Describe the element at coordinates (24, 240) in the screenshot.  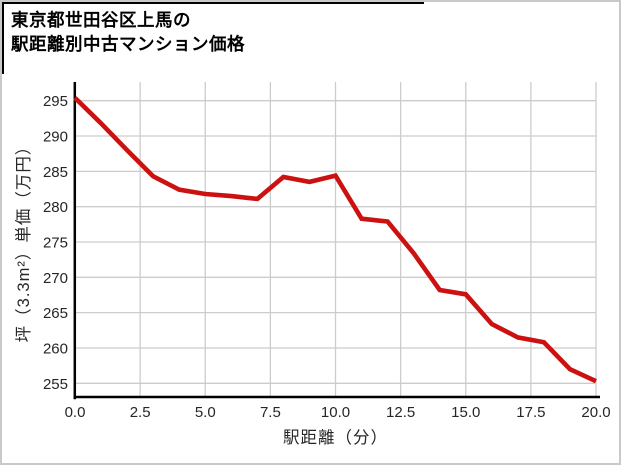
I see `y-axis-label: 坪（3.3m²）単価（万円）` at that location.